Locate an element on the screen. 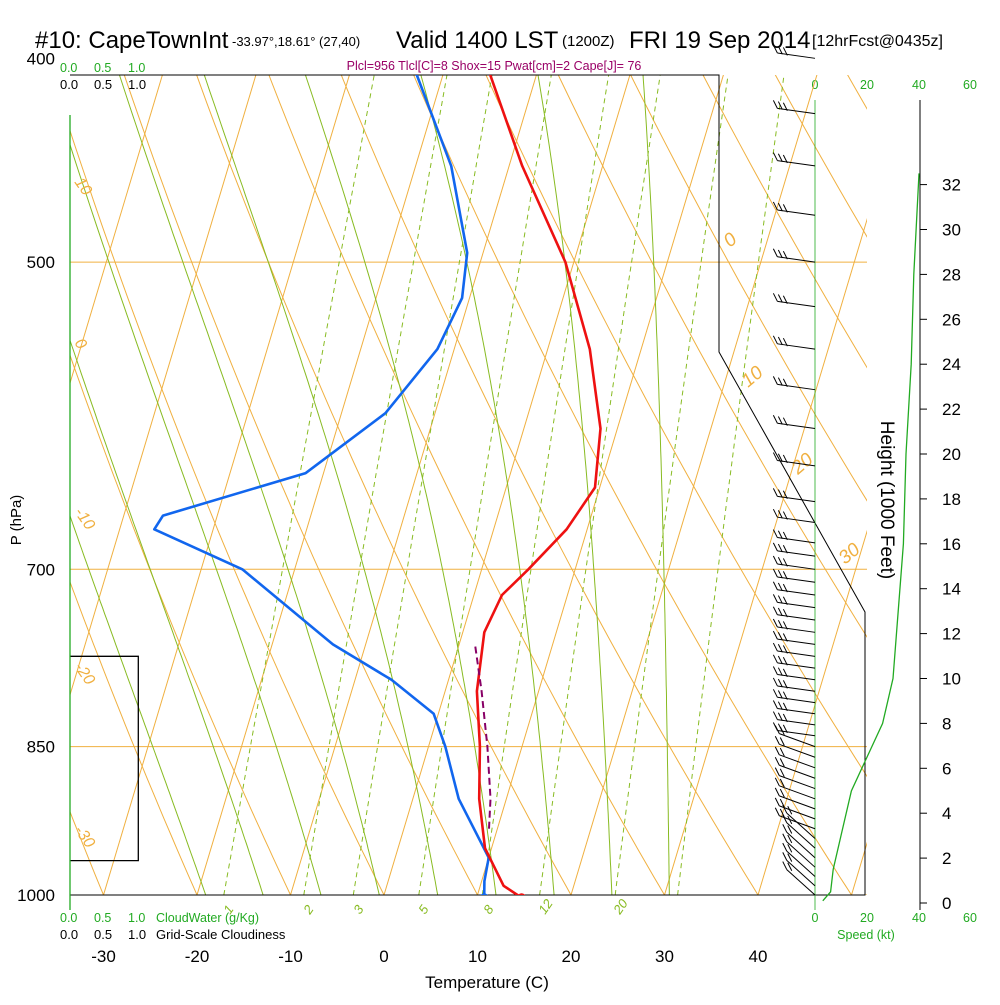 The width and height of the screenshot is (1000, 1005). height-tick-label: 12 is located at coordinates (951, 634).